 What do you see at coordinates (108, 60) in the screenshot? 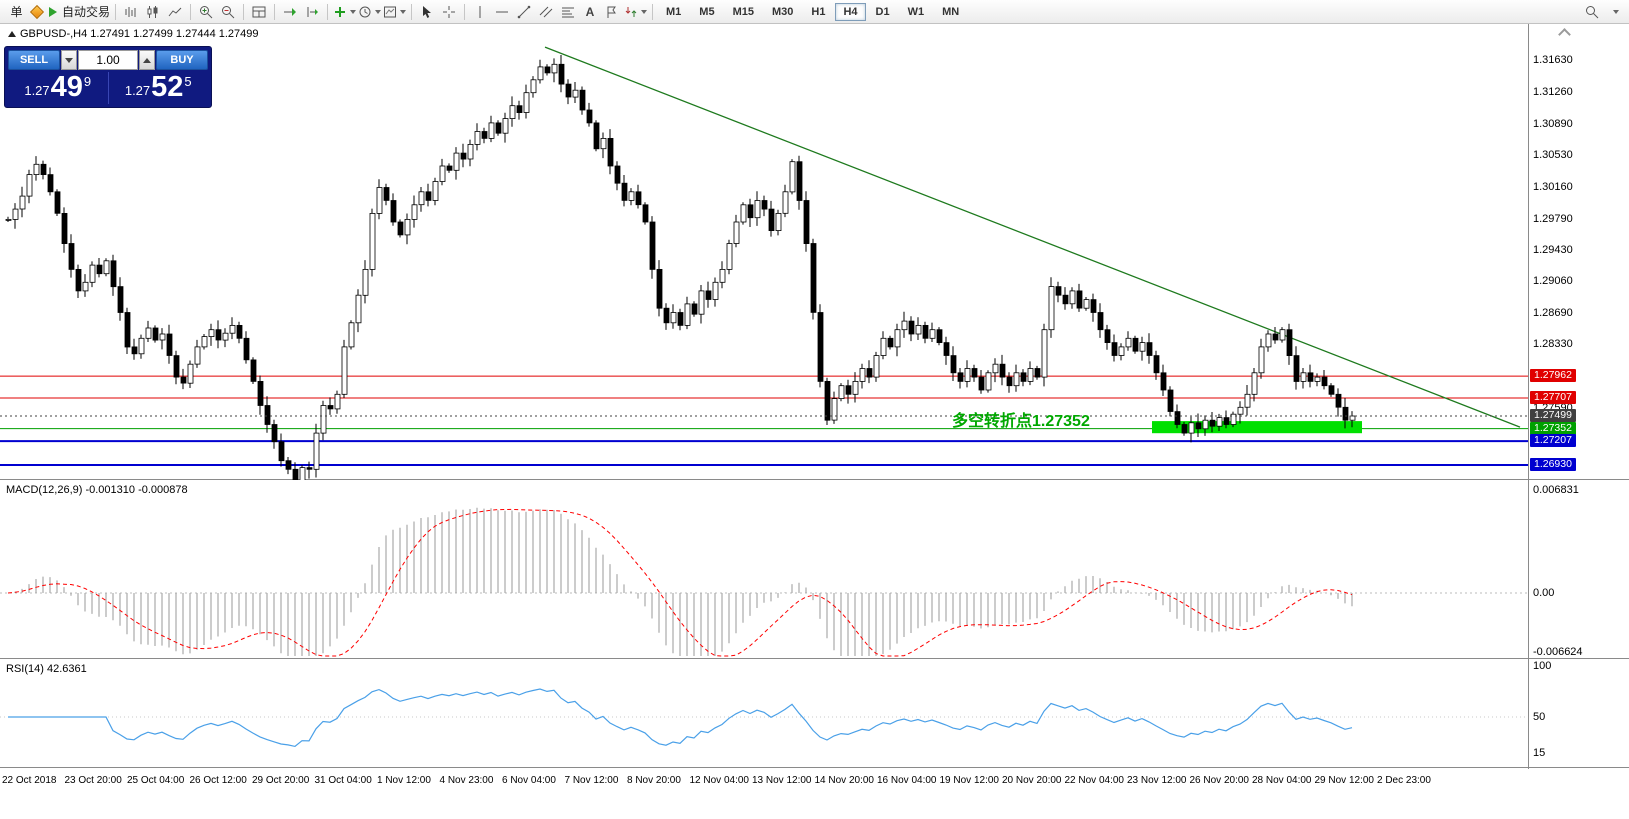
I see `lot-input` at bounding box center [108, 60].